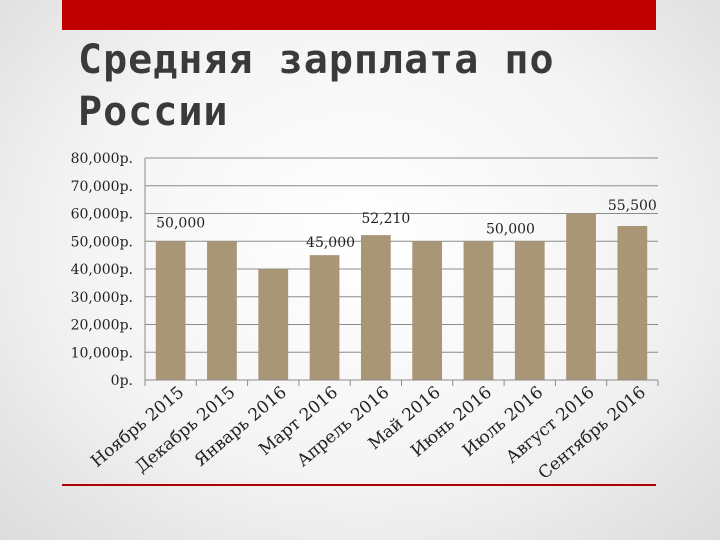 The width and height of the screenshot is (720, 540). Describe the element at coordinates (316, 86) in the screenshot. I see `slide-title: Средняя зарплата по России` at that location.